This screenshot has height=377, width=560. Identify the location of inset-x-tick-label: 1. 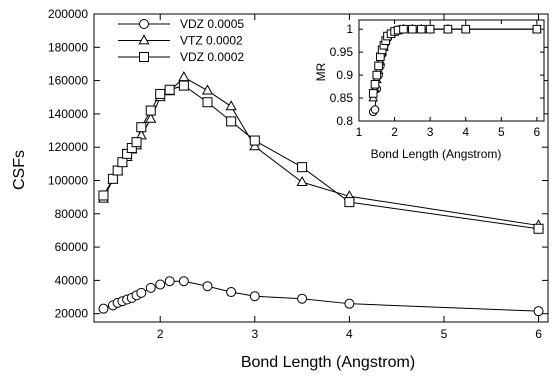
(359, 132).